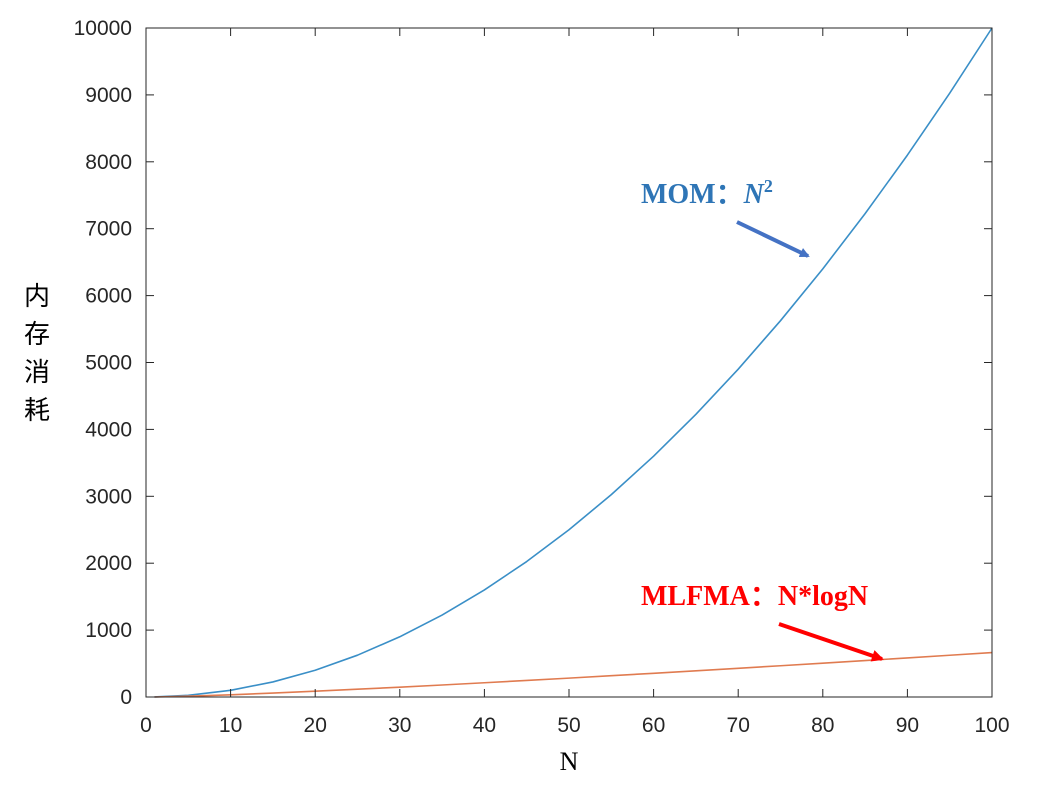  What do you see at coordinates (108, 630) in the screenshot?
I see `y-tick-label: 1000` at bounding box center [108, 630].